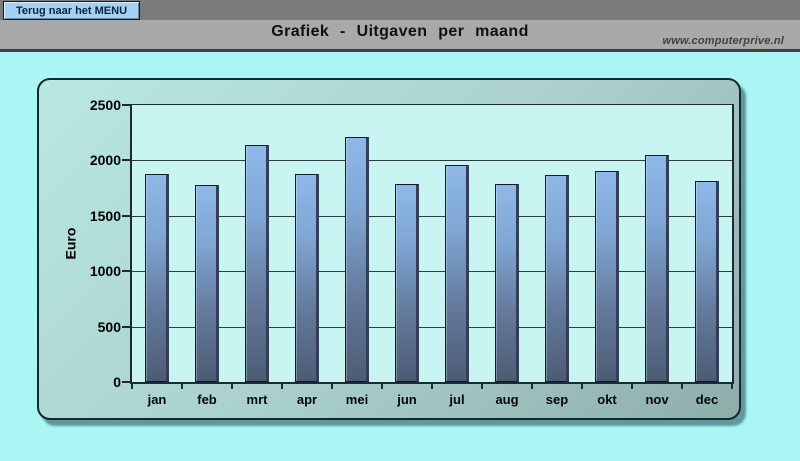 Image resolution: width=800 pixels, height=461 pixels. Describe the element at coordinates (457, 399) in the screenshot. I see `x-tick-label: jul` at that location.